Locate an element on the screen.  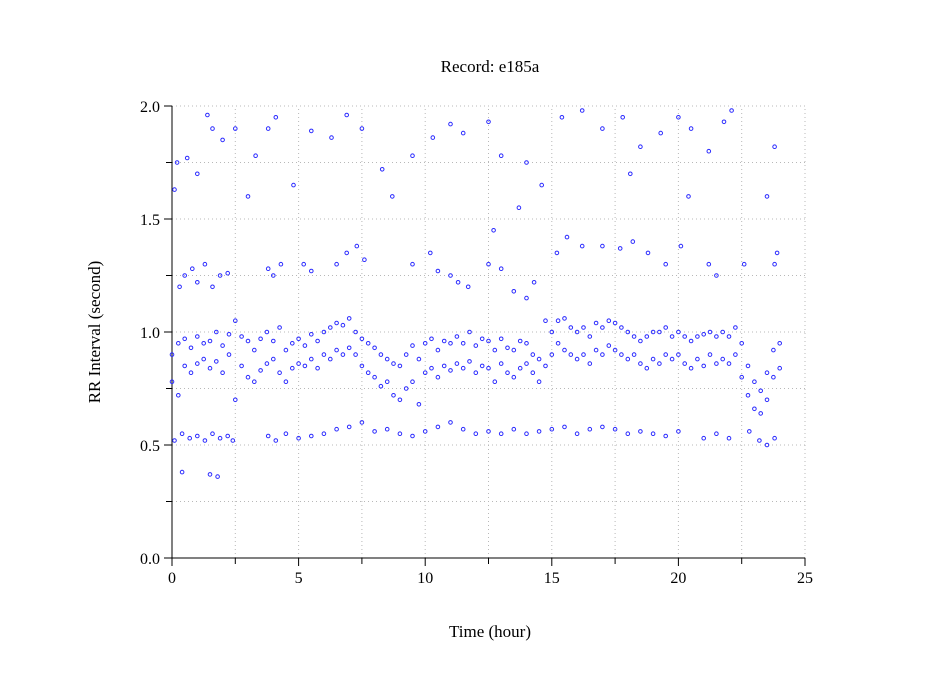
y-axis-label: RR Interval (second) is located at coordinates (94, 332).